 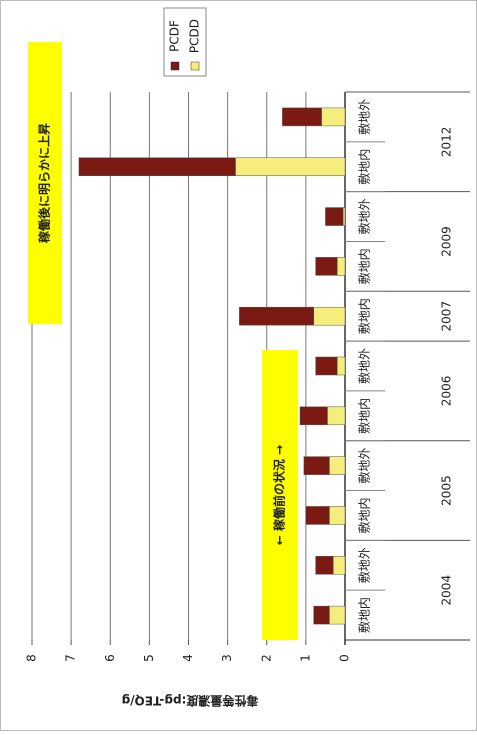 I want to click on annotation: ← 稼働前の状況 →, so click(x=279, y=495).